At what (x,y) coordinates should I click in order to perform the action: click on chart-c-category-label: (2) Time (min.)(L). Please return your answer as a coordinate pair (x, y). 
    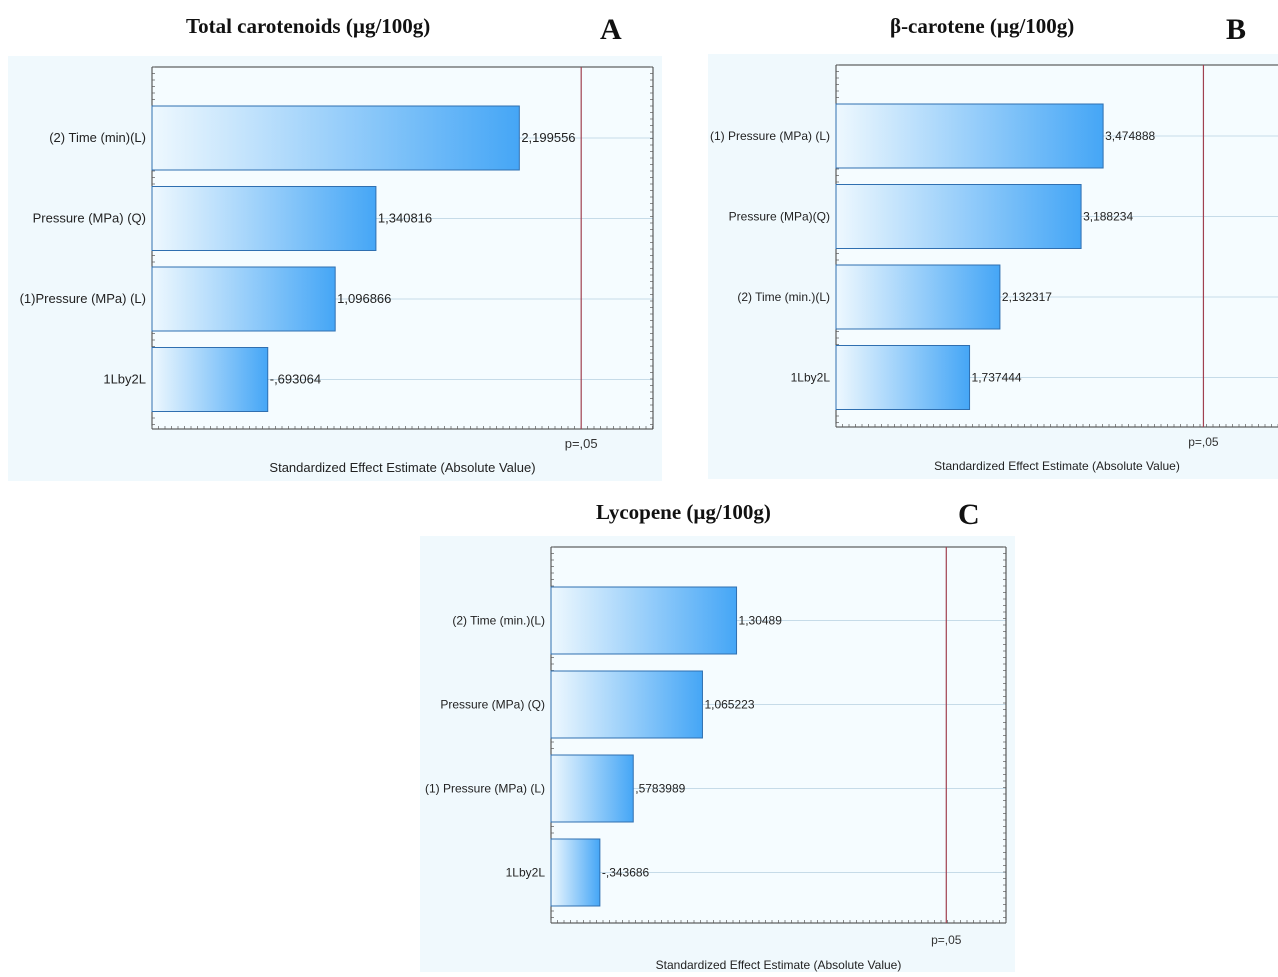
    Looking at the image, I should click on (498, 621).